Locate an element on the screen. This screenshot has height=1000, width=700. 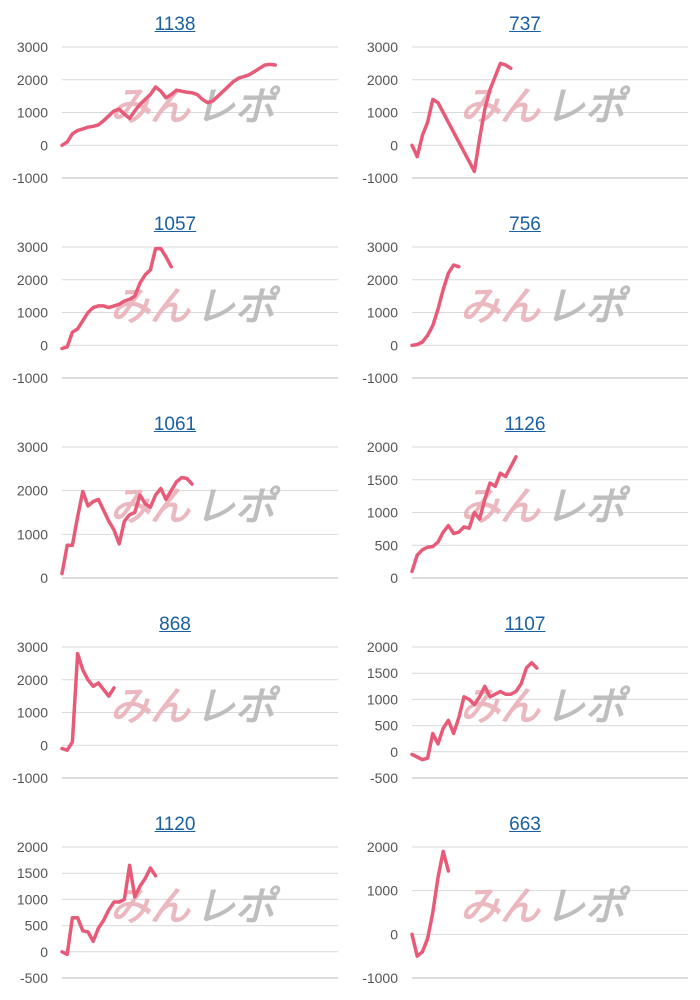
chart-title-link: 1107 is located at coordinates (525, 624).